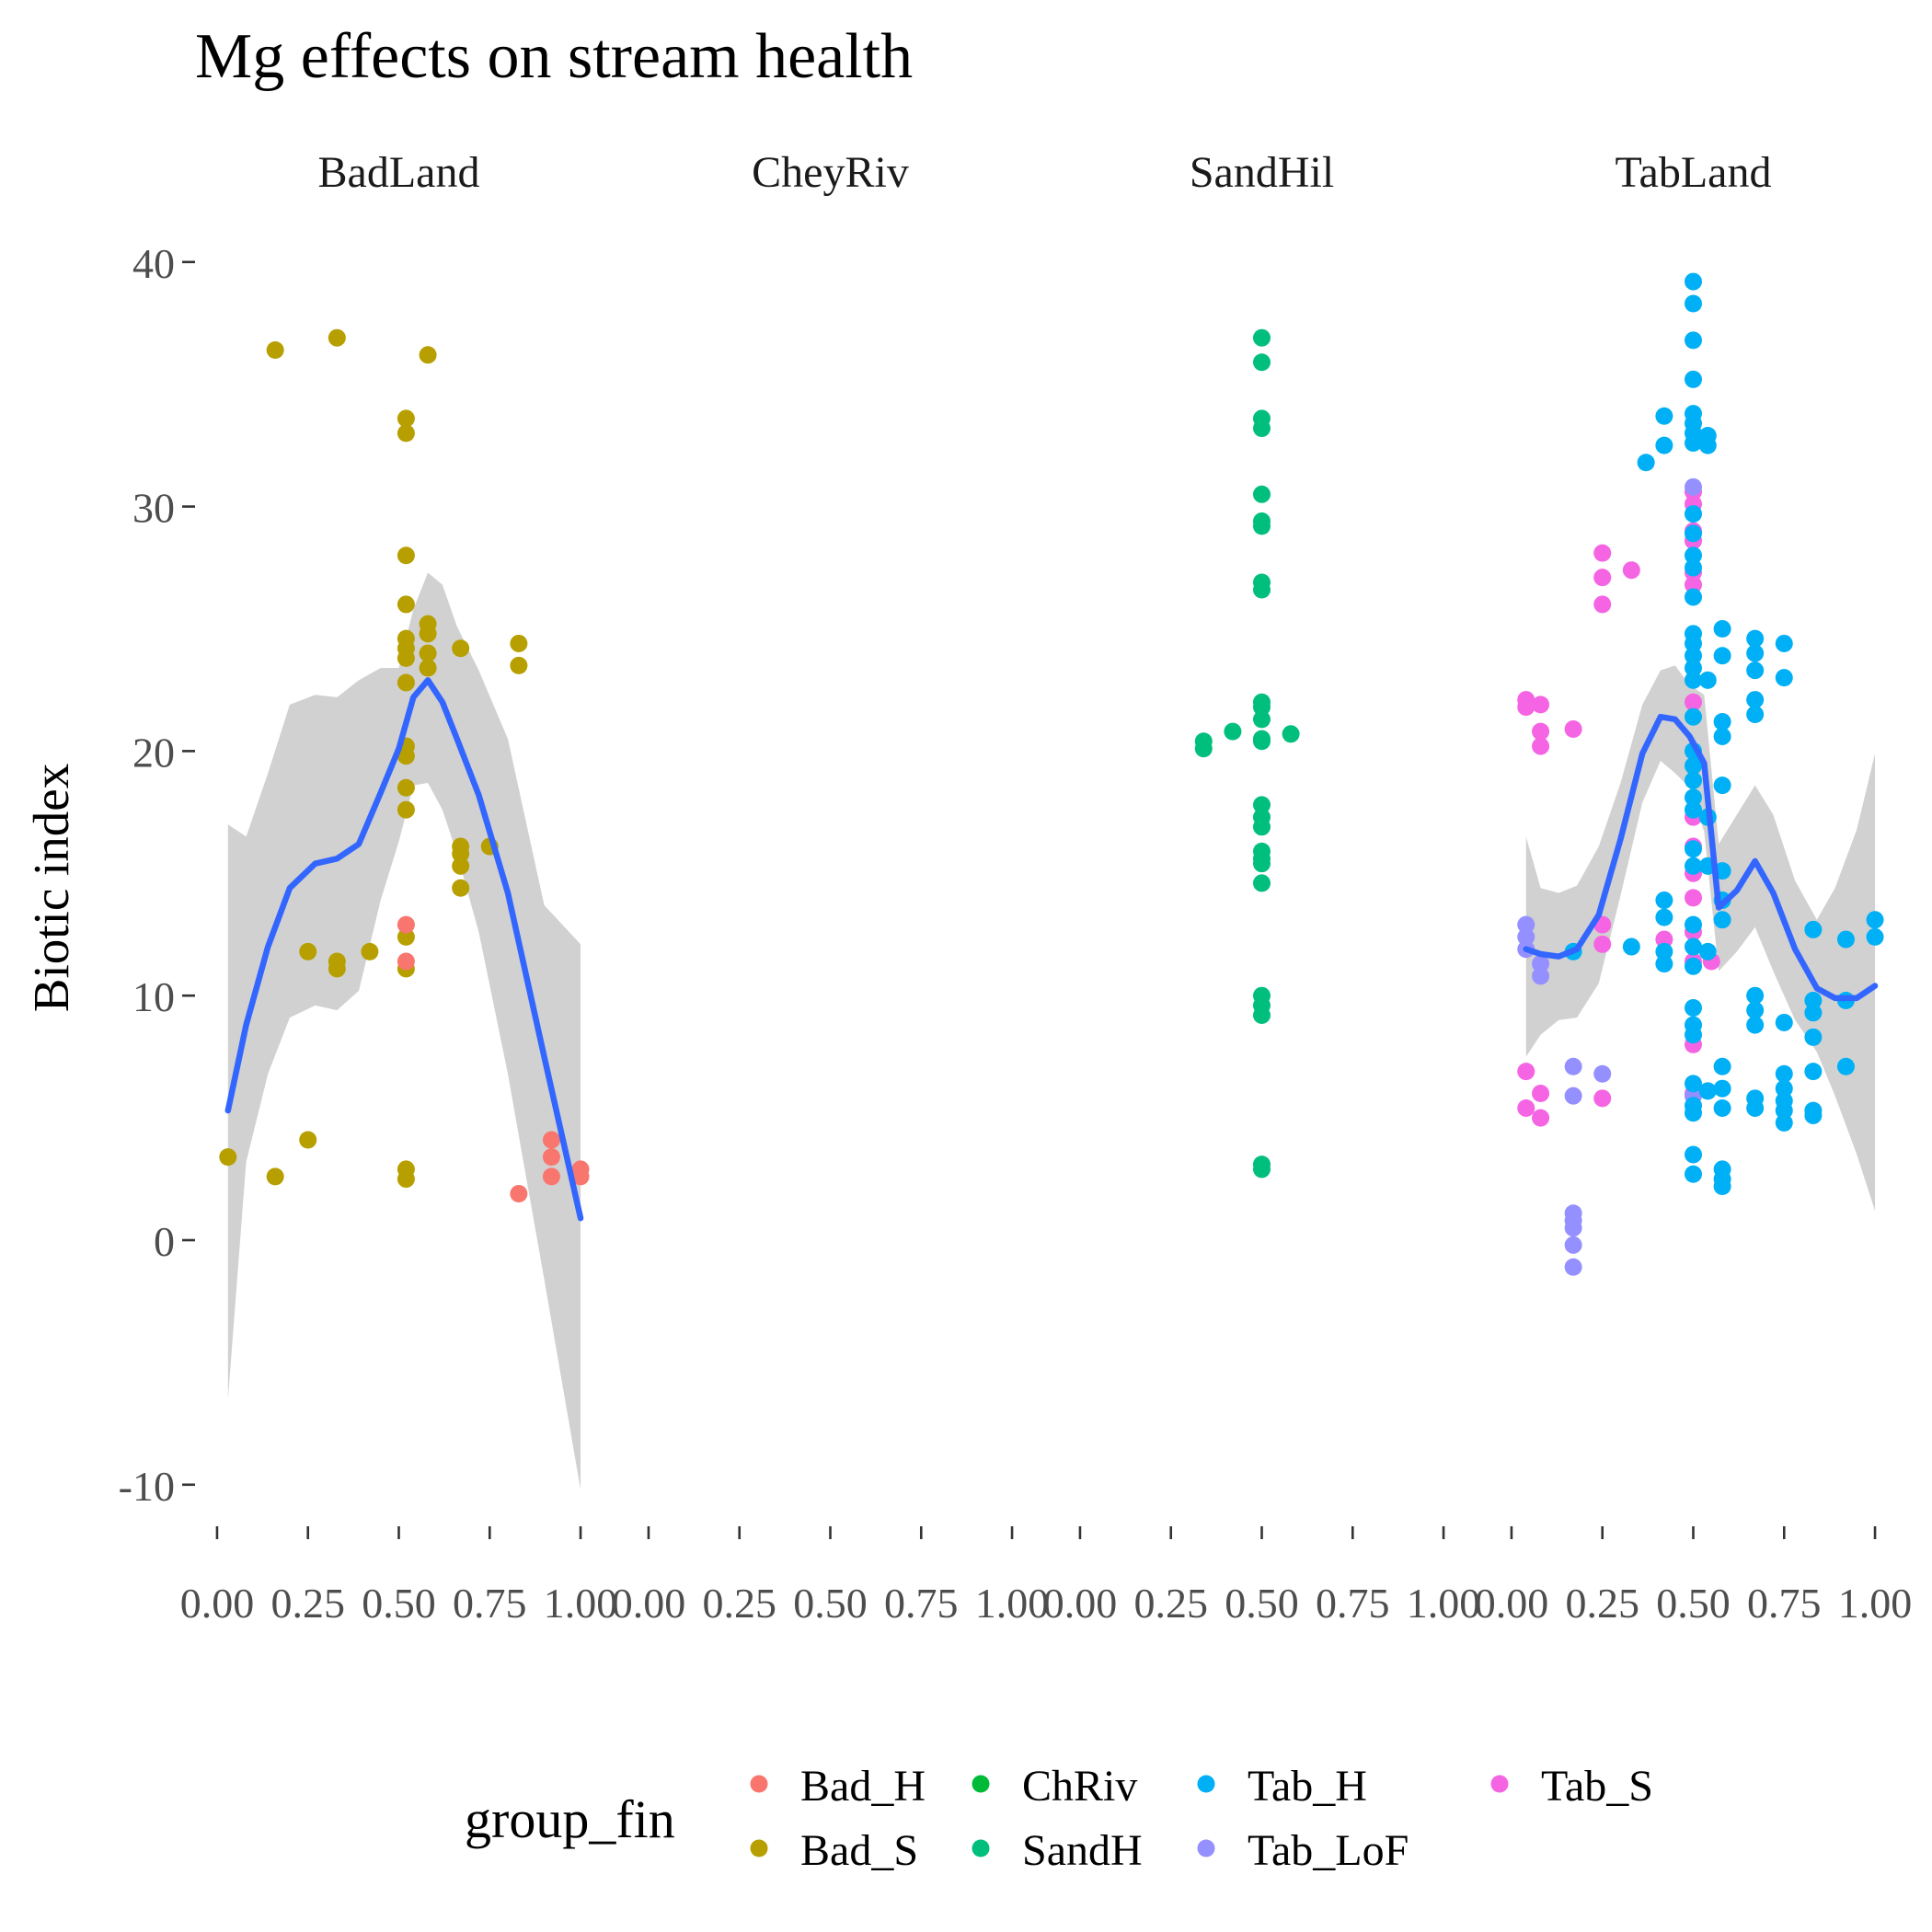 The width and height of the screenshot is (1932, 1932). Describe the element at coordinates (859, 1850) in the screenshot. I see `legend-label: Bad_S` at that location.